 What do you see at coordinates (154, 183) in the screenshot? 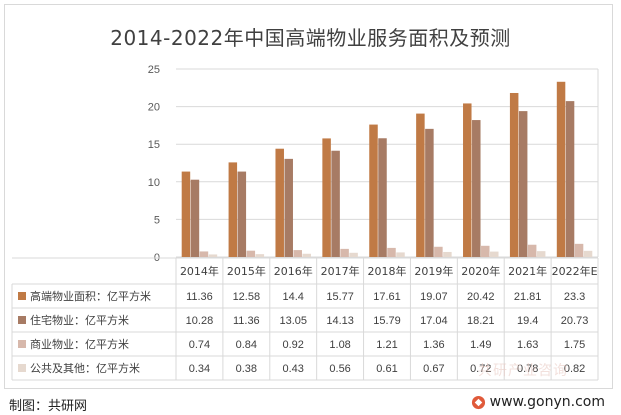
I see `y-tick-label: 10` at bounding box center [154, 183].